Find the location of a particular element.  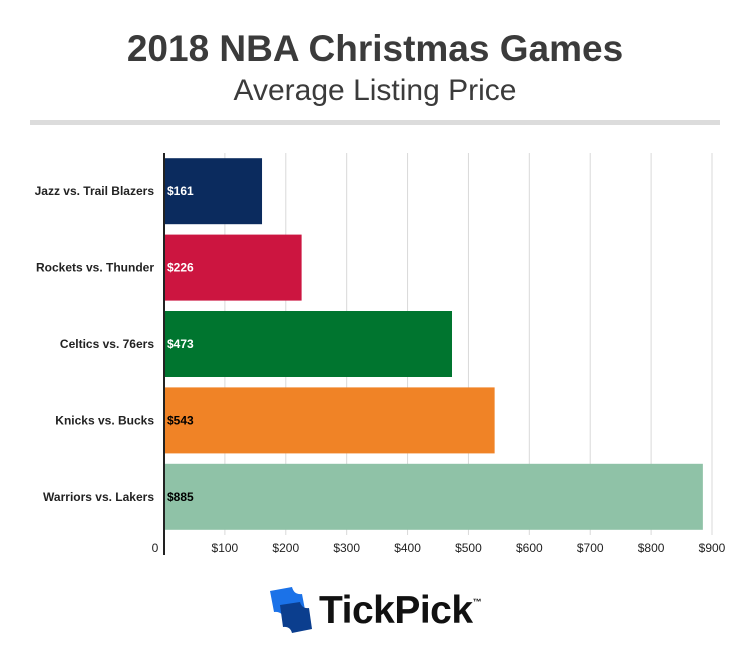

category-label: Warriors vs. Lakers is located at coordinates (98, 497).